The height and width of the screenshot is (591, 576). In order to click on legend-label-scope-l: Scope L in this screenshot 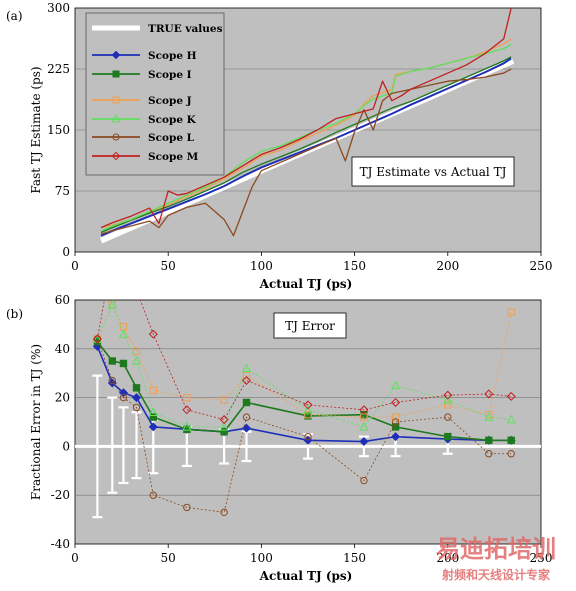, I will do `click(171, 138)`.